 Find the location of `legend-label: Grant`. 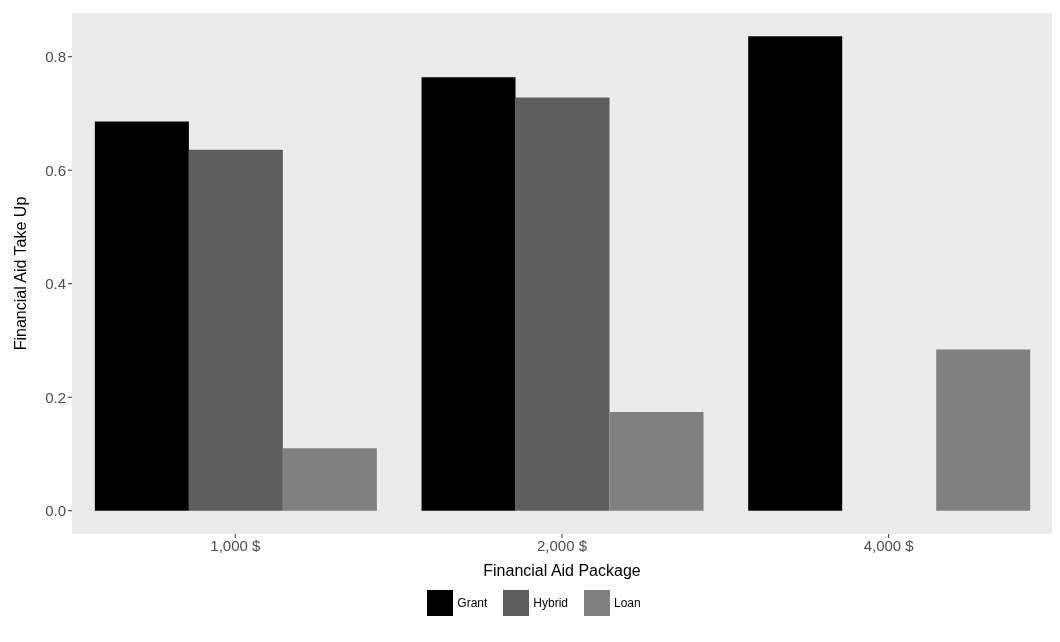

legend-label: Grant is located at coordinates (472, 603).